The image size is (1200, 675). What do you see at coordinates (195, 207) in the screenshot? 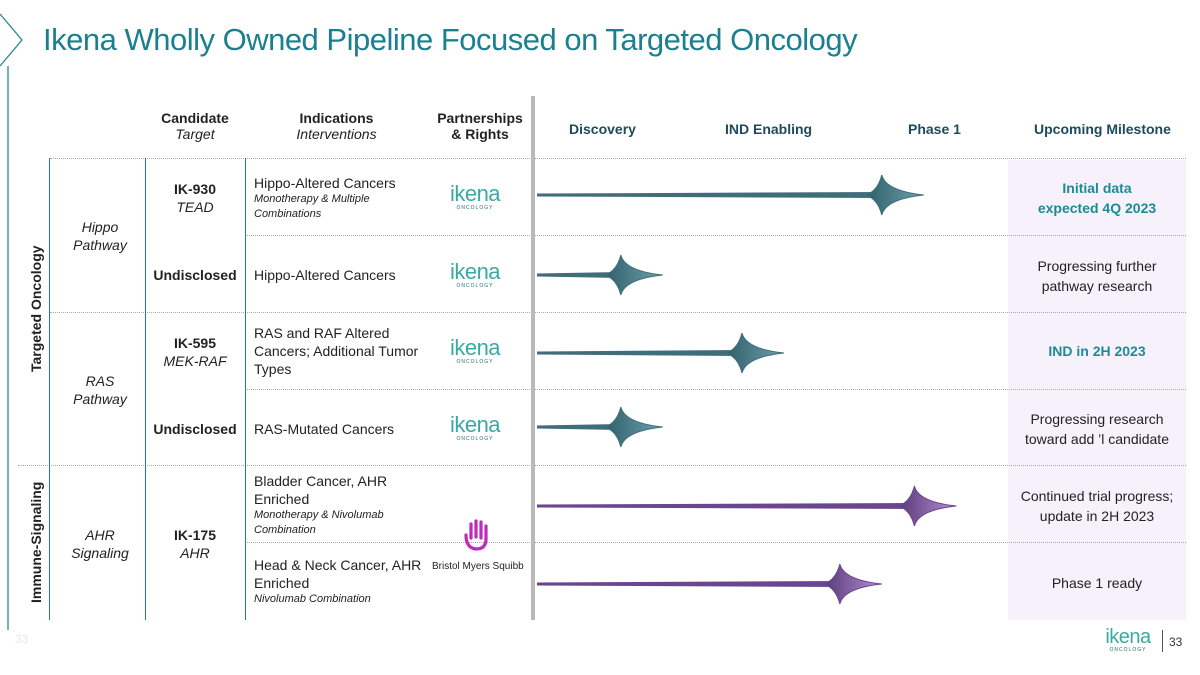
I see `candidate-target: TEAD` at bounding box center [195, 207].